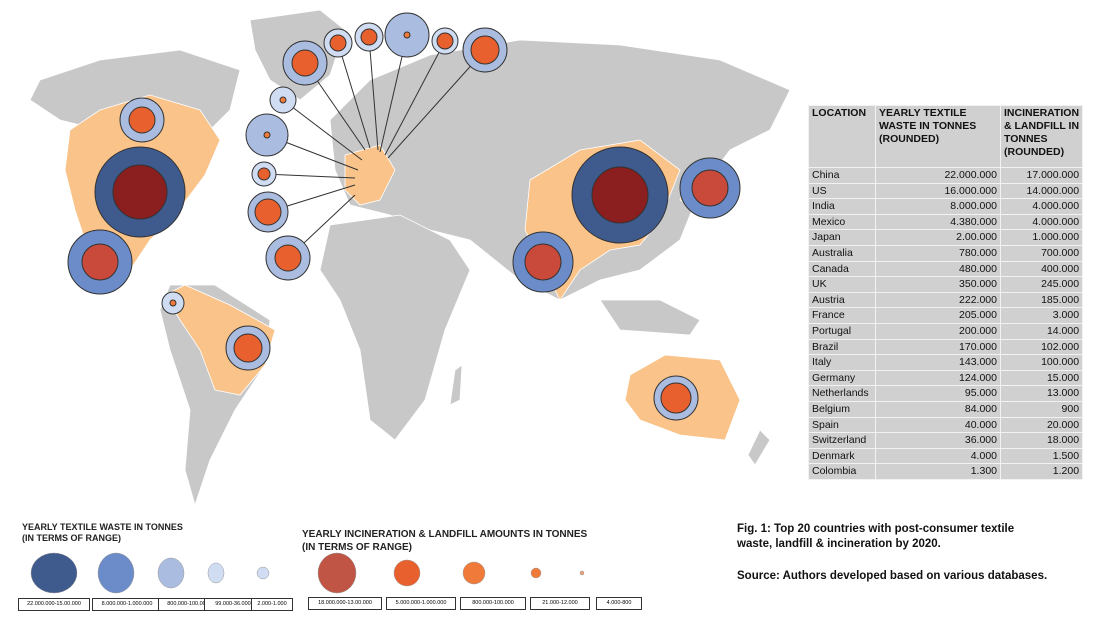  What do you see at coordinates (946, 175) in the screenshot?
I see `table-row: China 22.000.000 17.000.000` at bounding box center [946, 175].